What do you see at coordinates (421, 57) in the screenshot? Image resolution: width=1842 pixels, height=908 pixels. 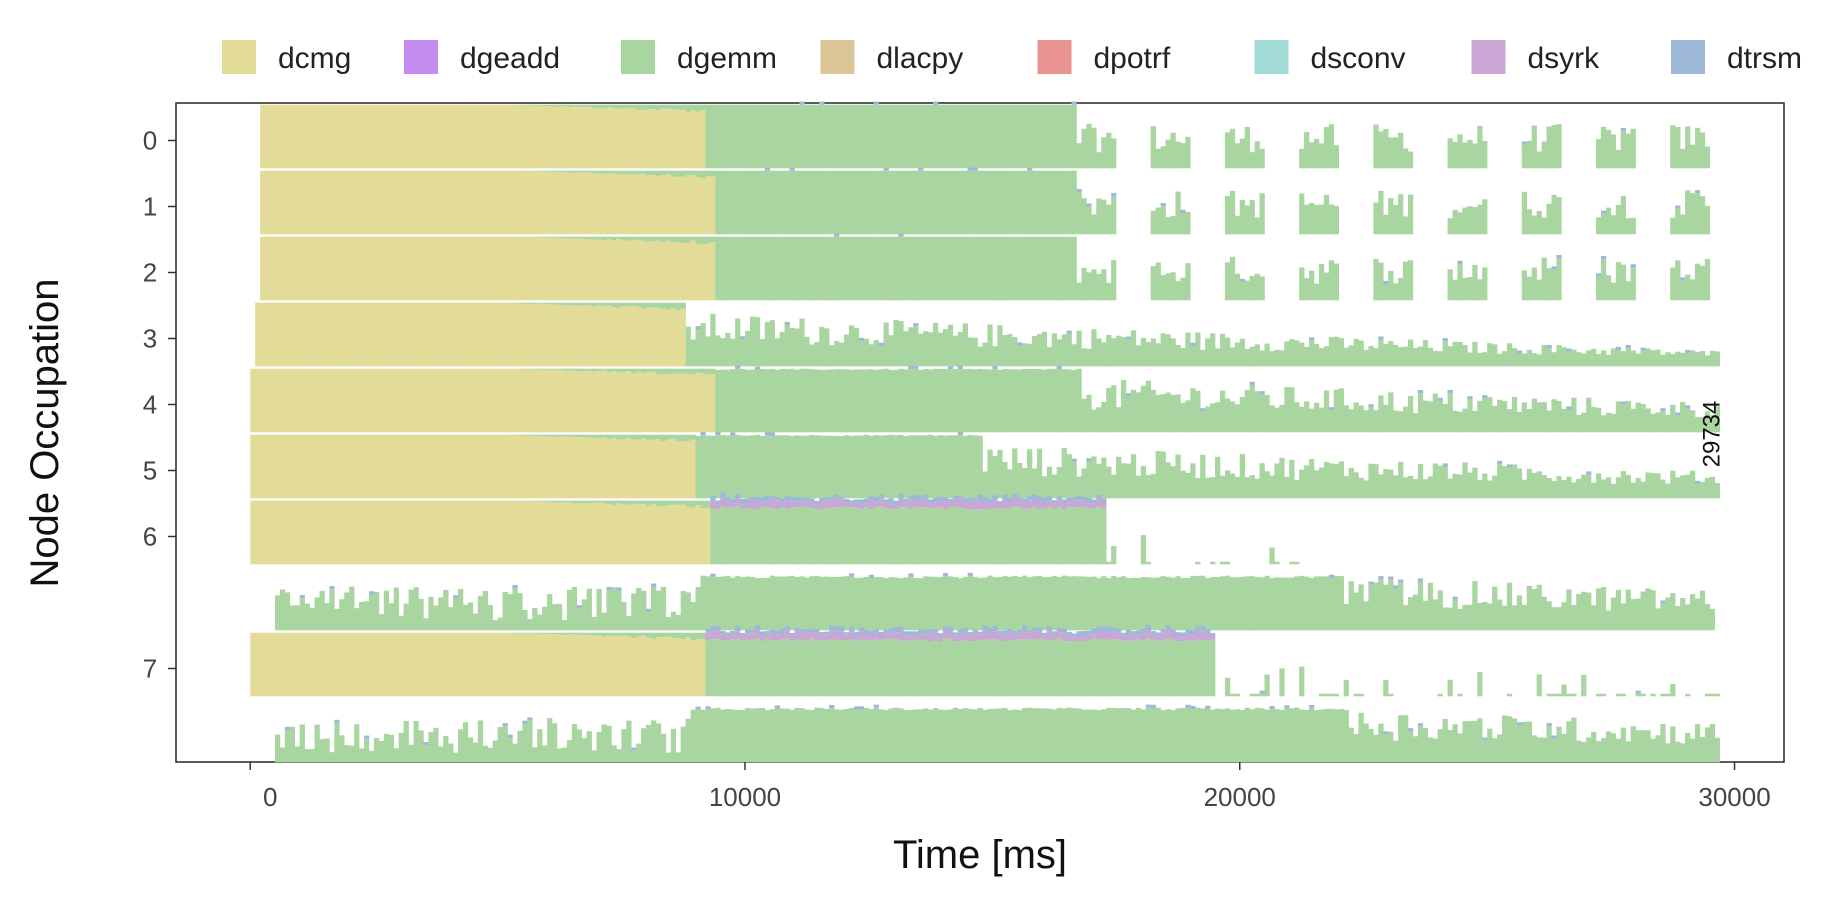 I see `legend-swatch` at bounding box center [421, 57].